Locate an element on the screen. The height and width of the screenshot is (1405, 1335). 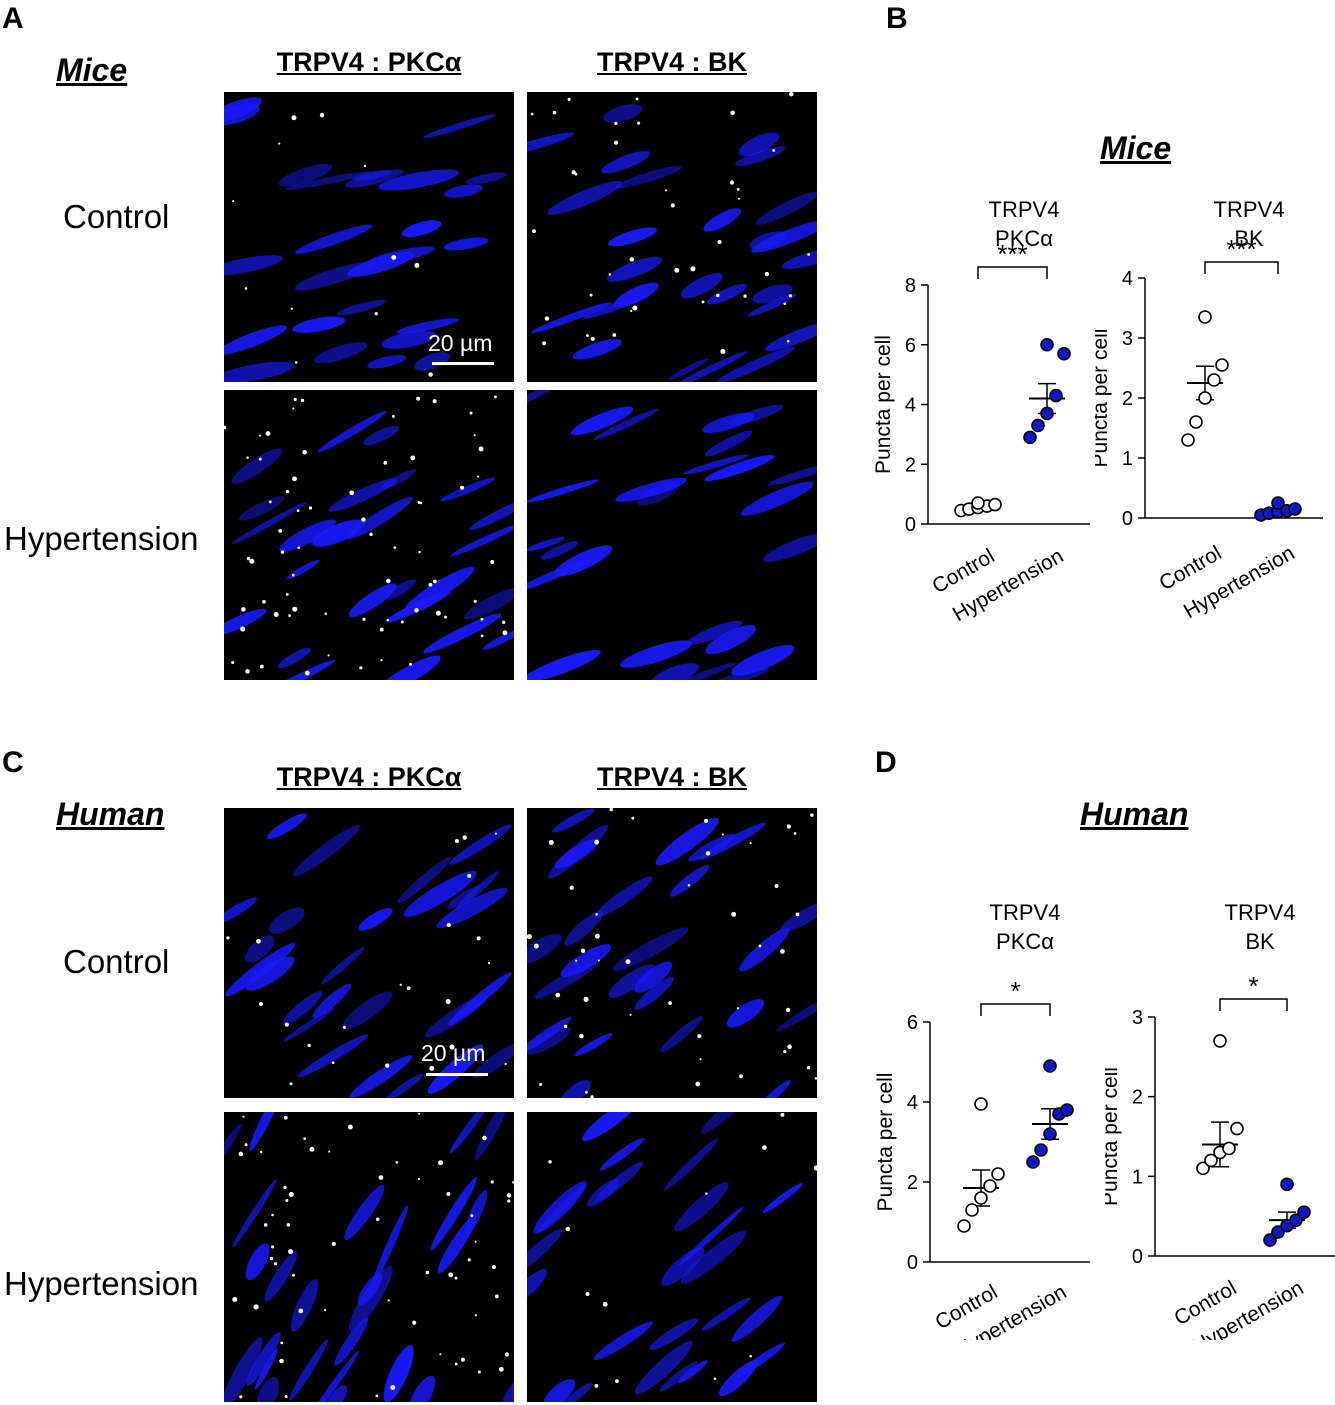
significance-stars: *** is located at coordinates (1241, 249).